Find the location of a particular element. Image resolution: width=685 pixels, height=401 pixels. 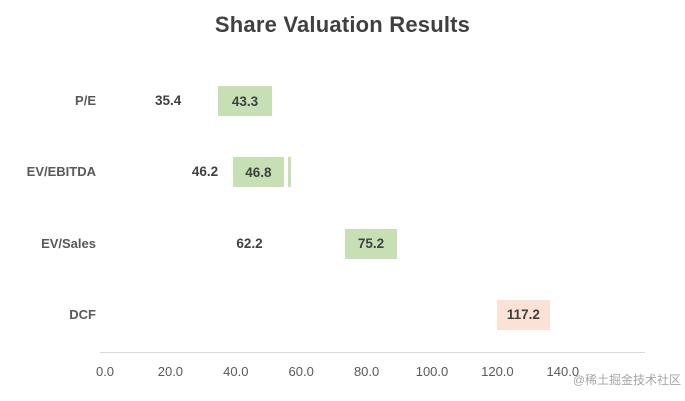

low-value-label: 35.4 is located at coordinates (168, 100).